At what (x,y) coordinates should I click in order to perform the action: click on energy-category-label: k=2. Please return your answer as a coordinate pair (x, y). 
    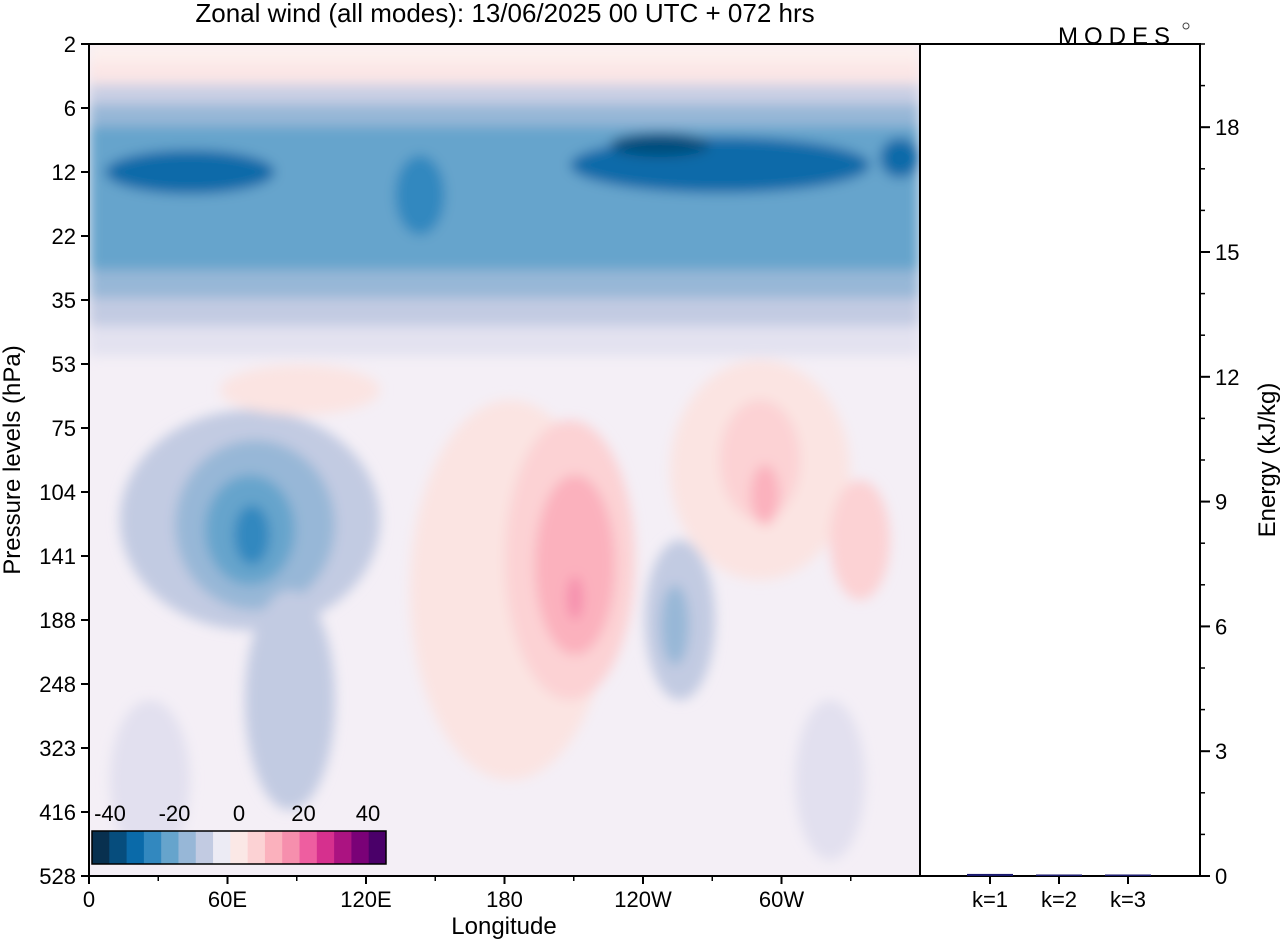
    Looking at the image, I should click on (1059, 899).